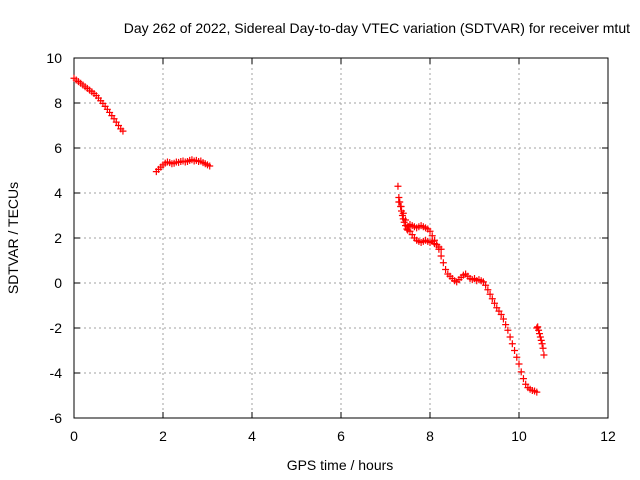  I want to click on y-tick-labels: -6 -4 -2 0 2 4 6 8 10, so click(54, 238).